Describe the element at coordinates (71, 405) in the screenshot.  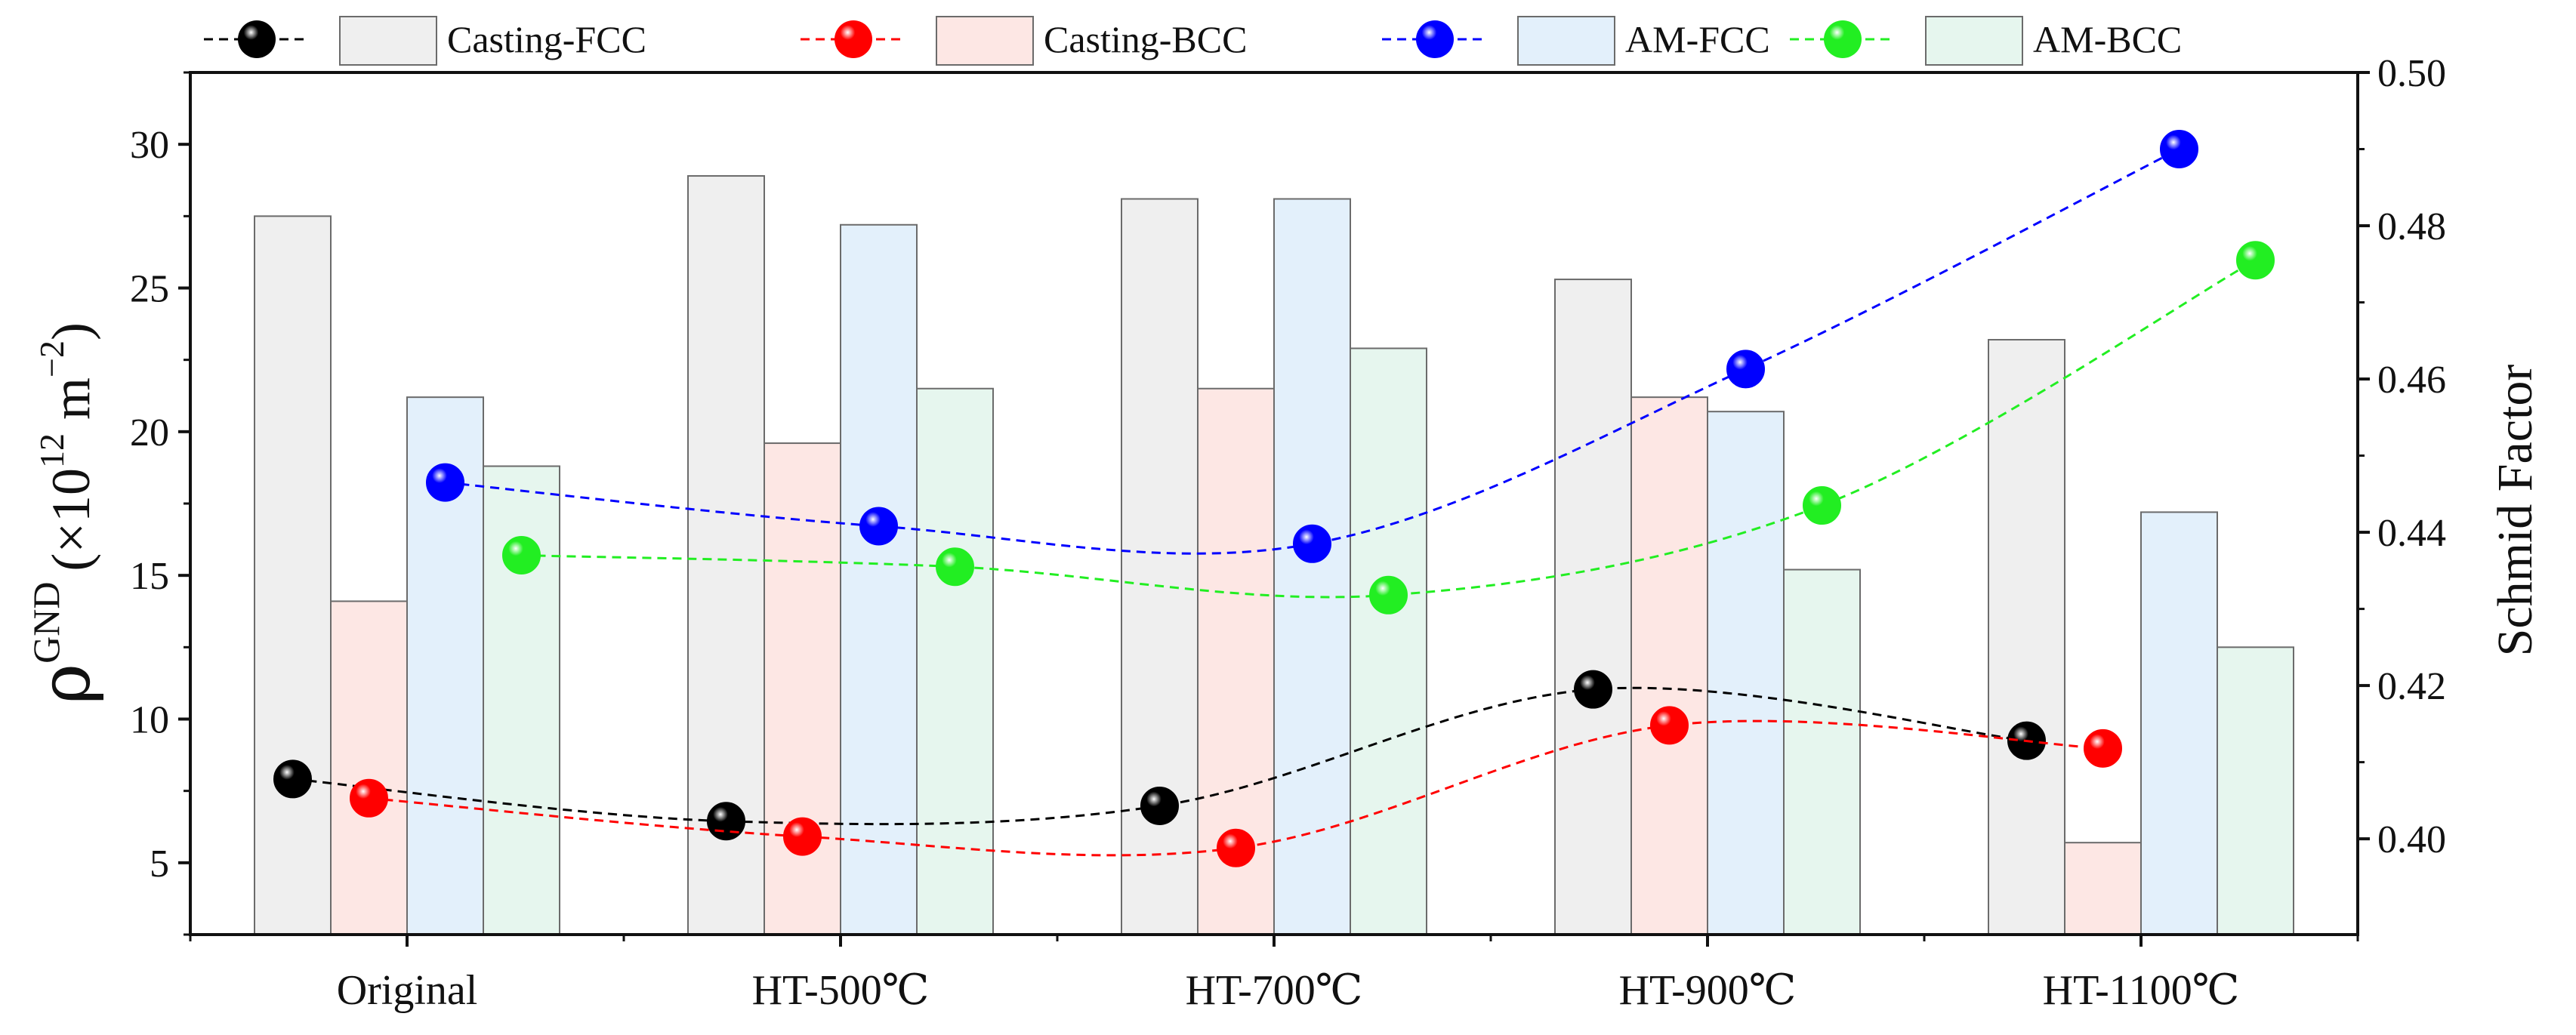
I see `y-axis-title-unit-m: m` at that location.